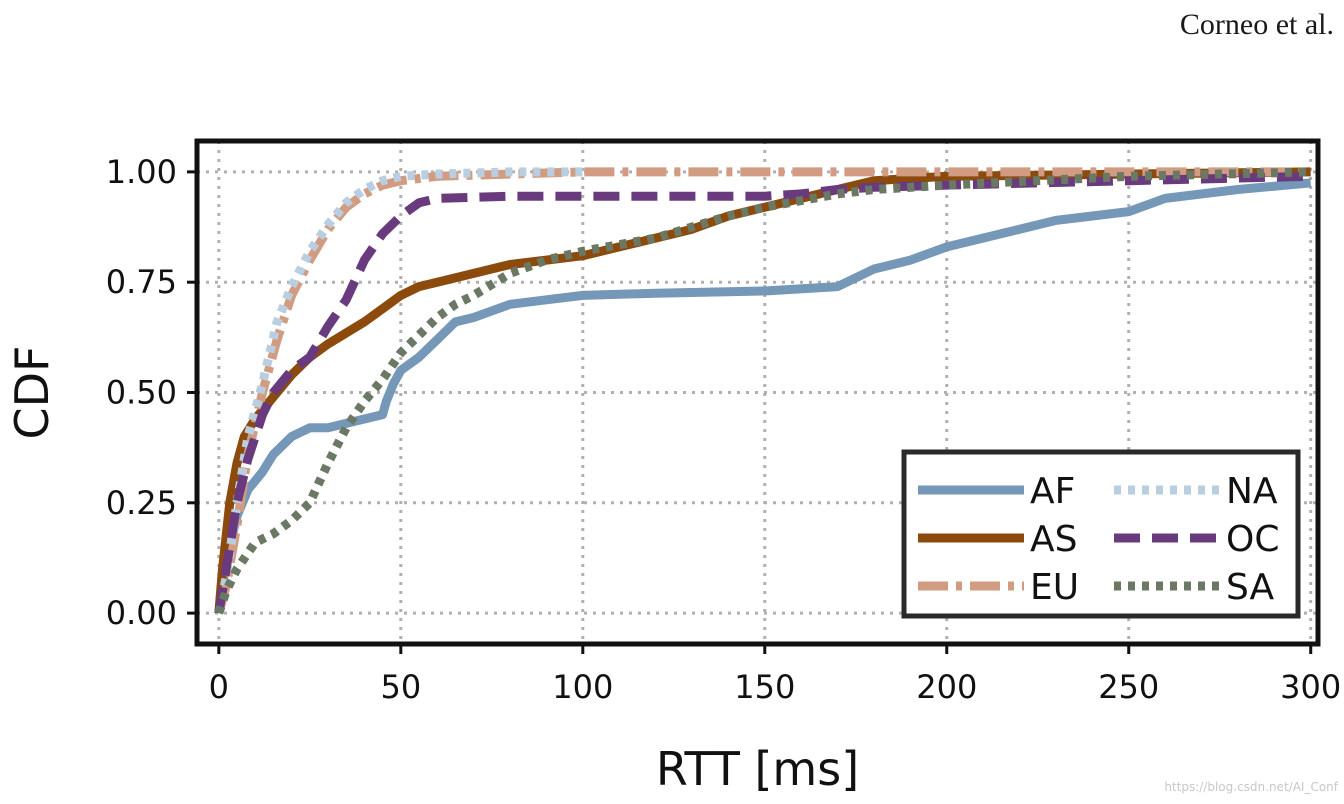 The image size is (1344, 804). Describe the element at coordinates (141, 282) in the screenshot. I see `y-tick-label: 0.75` at that location.